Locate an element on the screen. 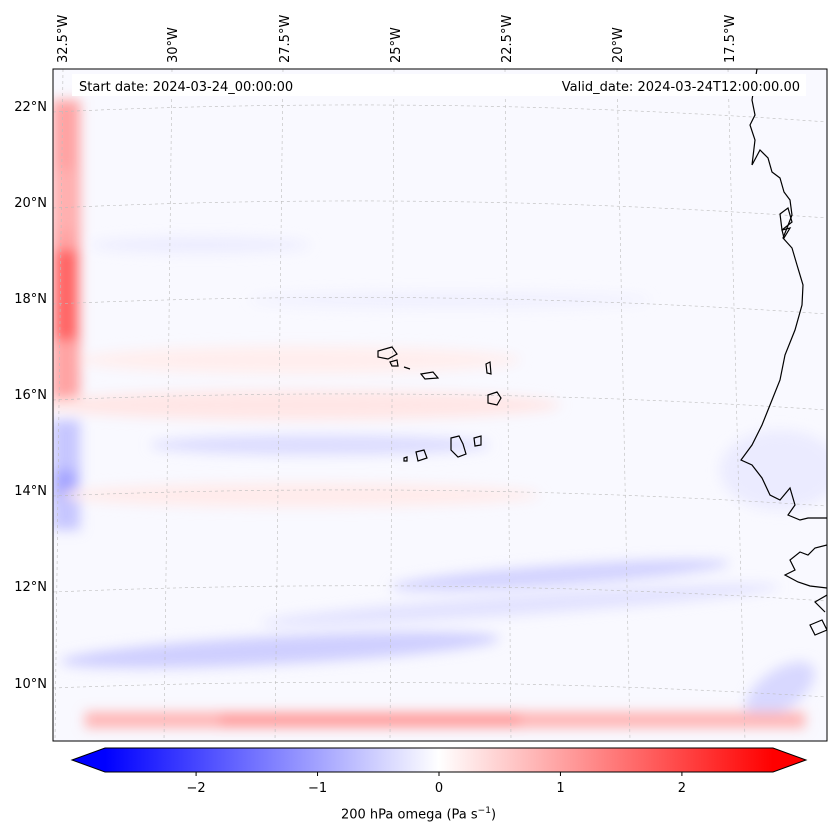 The width and height of the screenshot is (837, 839). lat-label: 18°N is located at coordinates (30, 299).